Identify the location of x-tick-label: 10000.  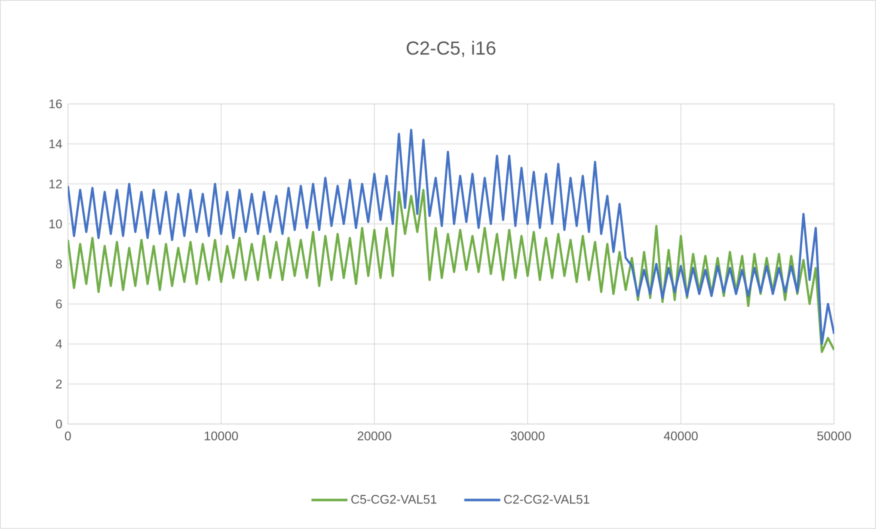
(221, 436).